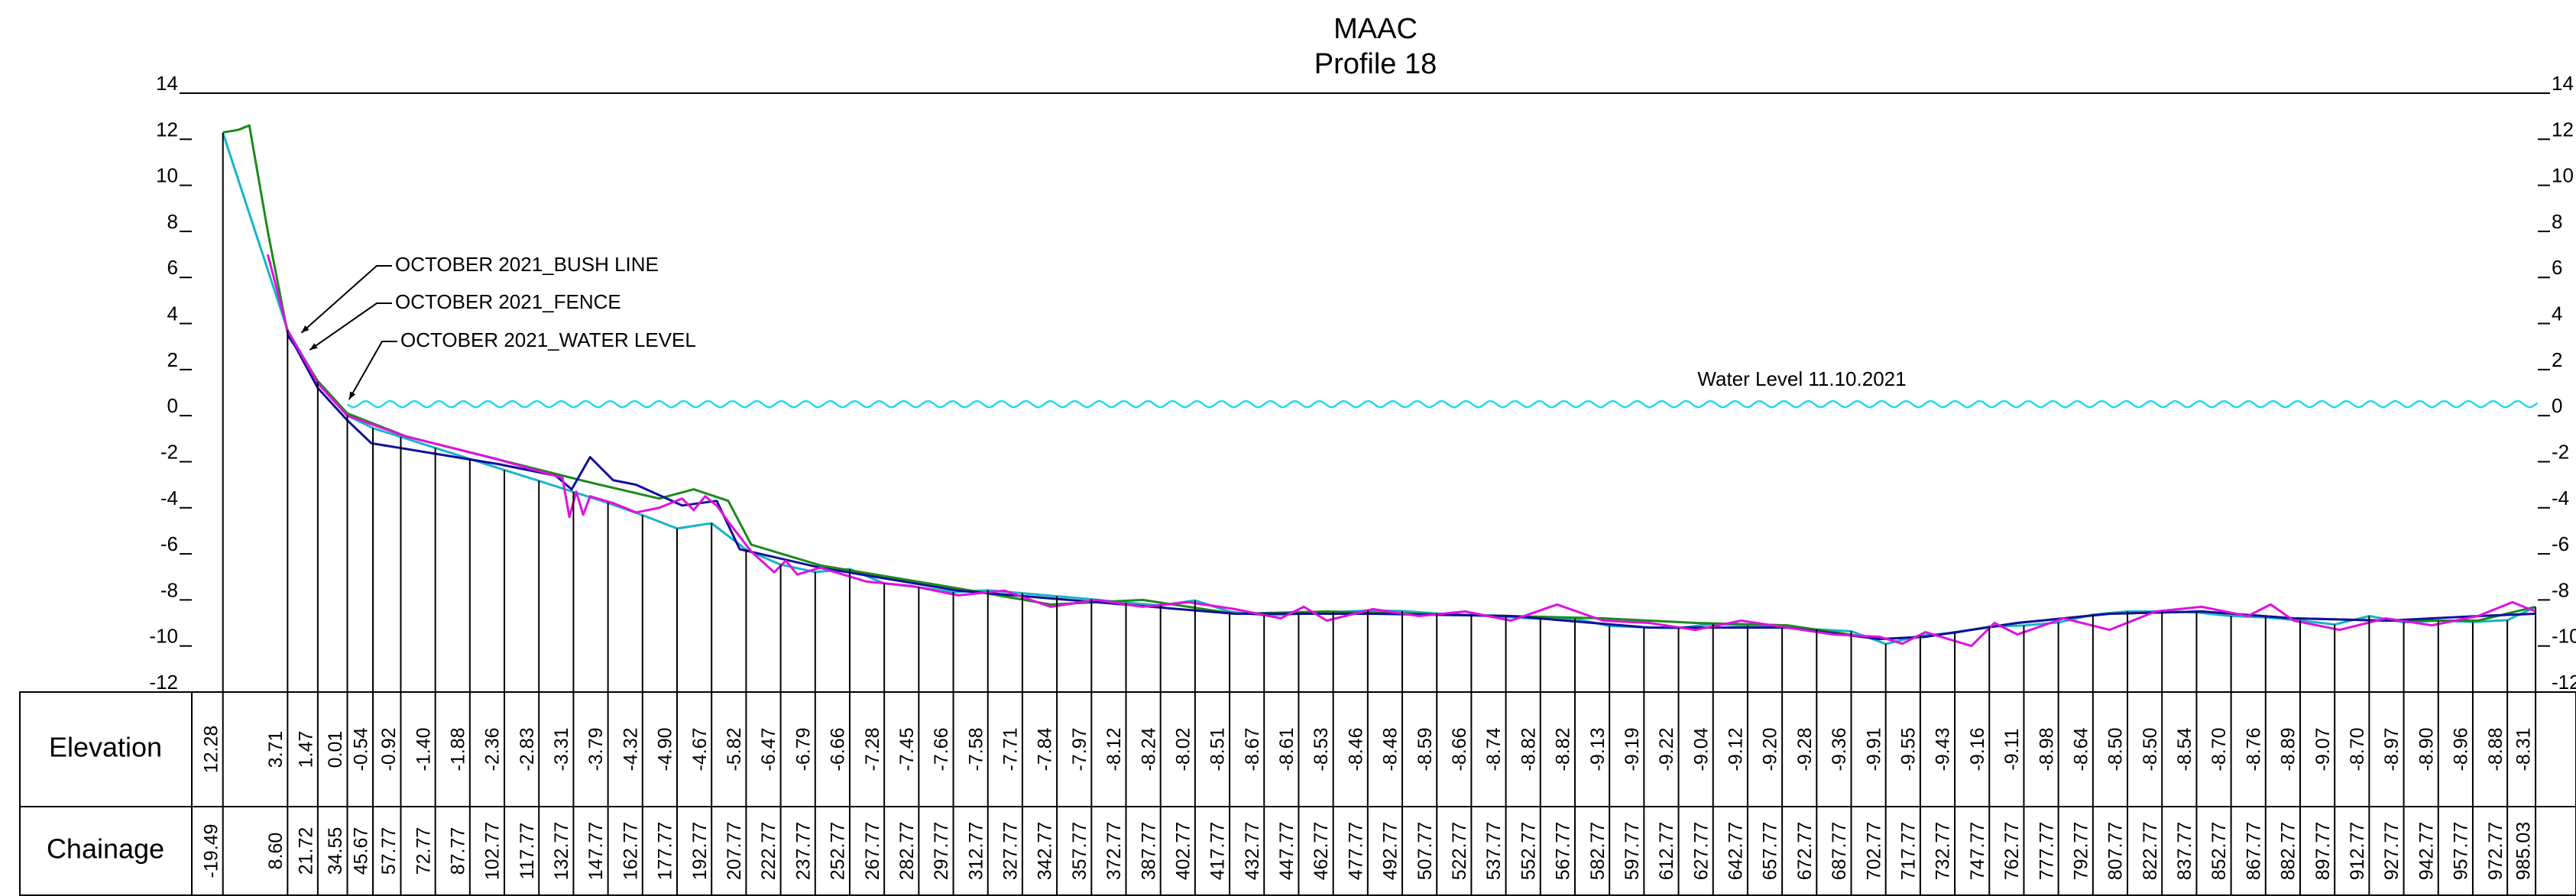 This screenshot has width=2576, height=896. What do you see at coordinates (1321, 851) in the screenshot?
I see `chainage-label: 462.77` at bounding box center [1321, 851].